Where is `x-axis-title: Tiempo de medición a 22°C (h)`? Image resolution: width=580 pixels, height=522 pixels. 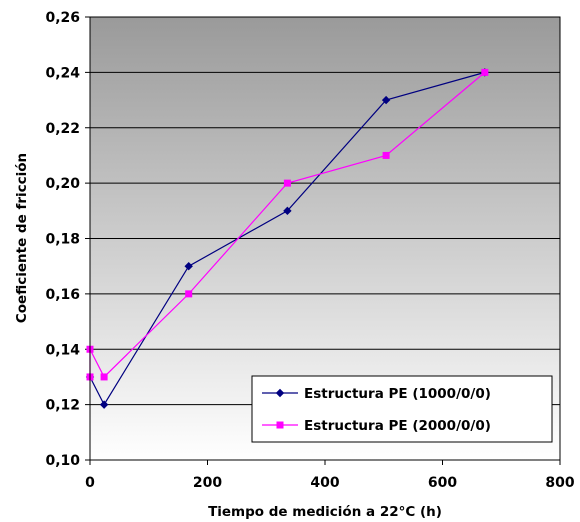 x-axis-title: Tiempo de medición a 22°C (h) is located at coordinates (325, 512).